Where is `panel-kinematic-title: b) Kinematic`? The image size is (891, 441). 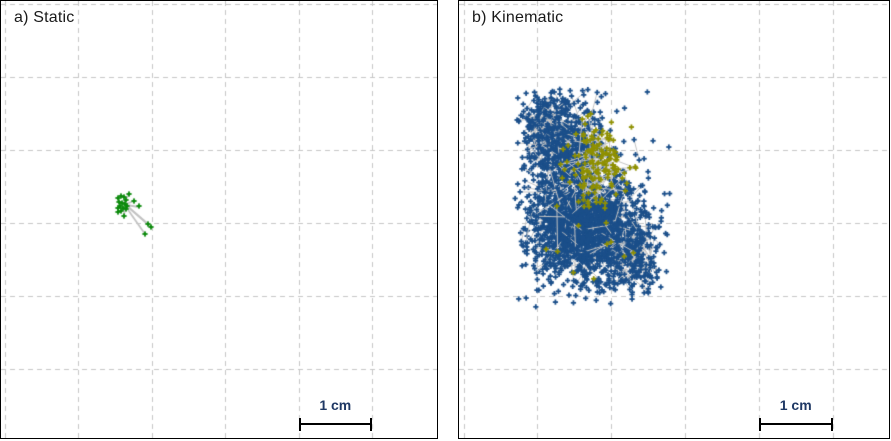
panel-kinematic-title: b) Kinematic is located at coordinates (518, 17).